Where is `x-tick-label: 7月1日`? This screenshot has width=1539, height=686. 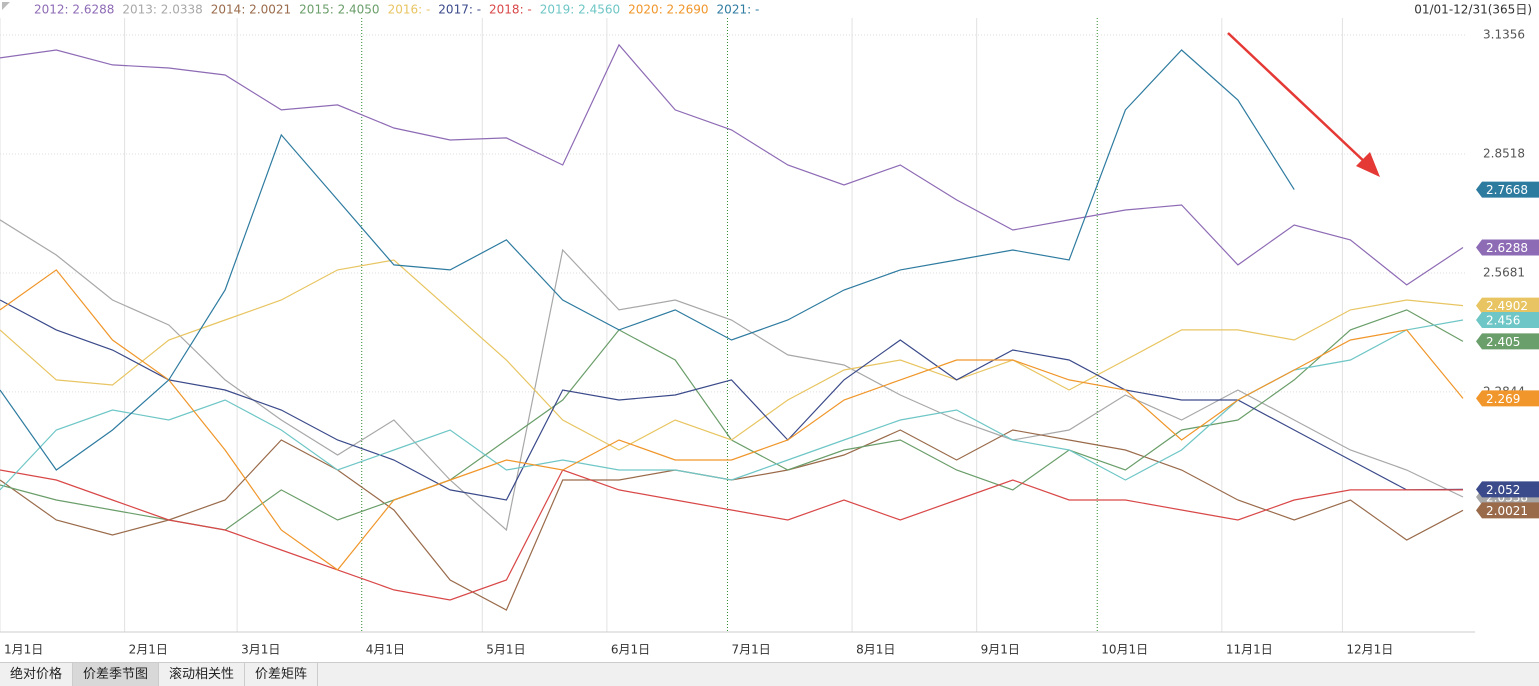
x-tick-label: 7月1日 is located at coordinates (750, 650).